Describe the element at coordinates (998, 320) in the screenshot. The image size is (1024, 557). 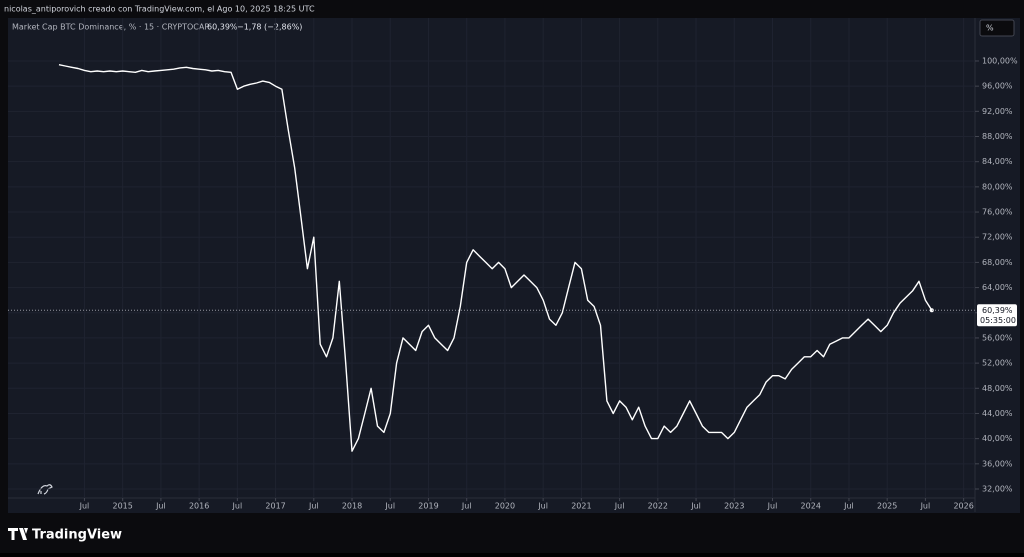
I see `countdown: 05:35:00` at that location.